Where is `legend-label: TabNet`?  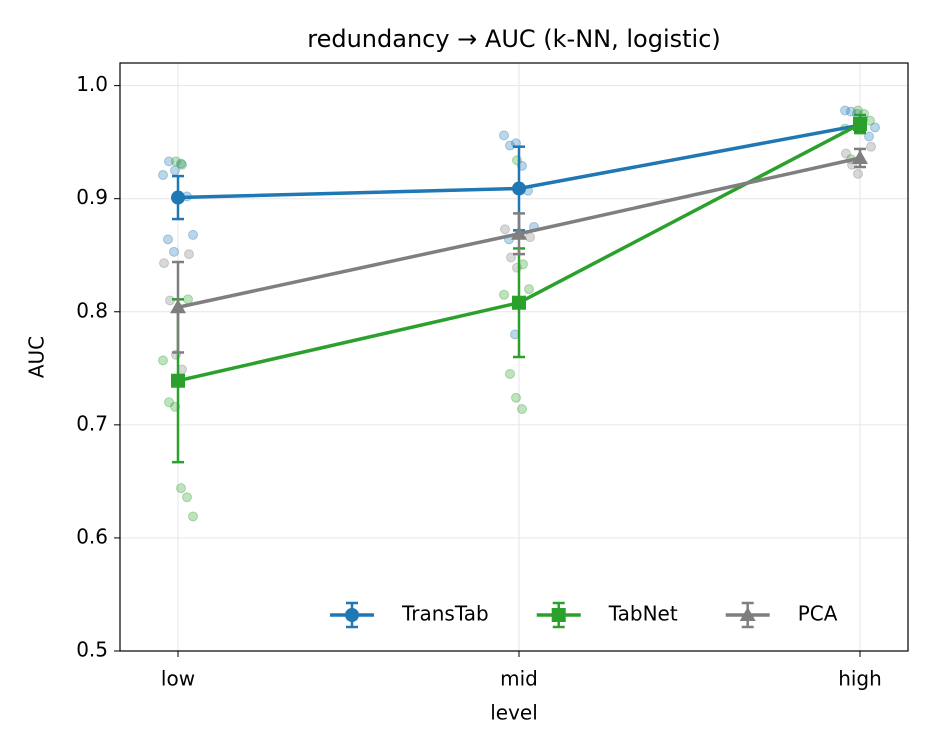 legend-label: TabNet is located at coordinates (643, 614).